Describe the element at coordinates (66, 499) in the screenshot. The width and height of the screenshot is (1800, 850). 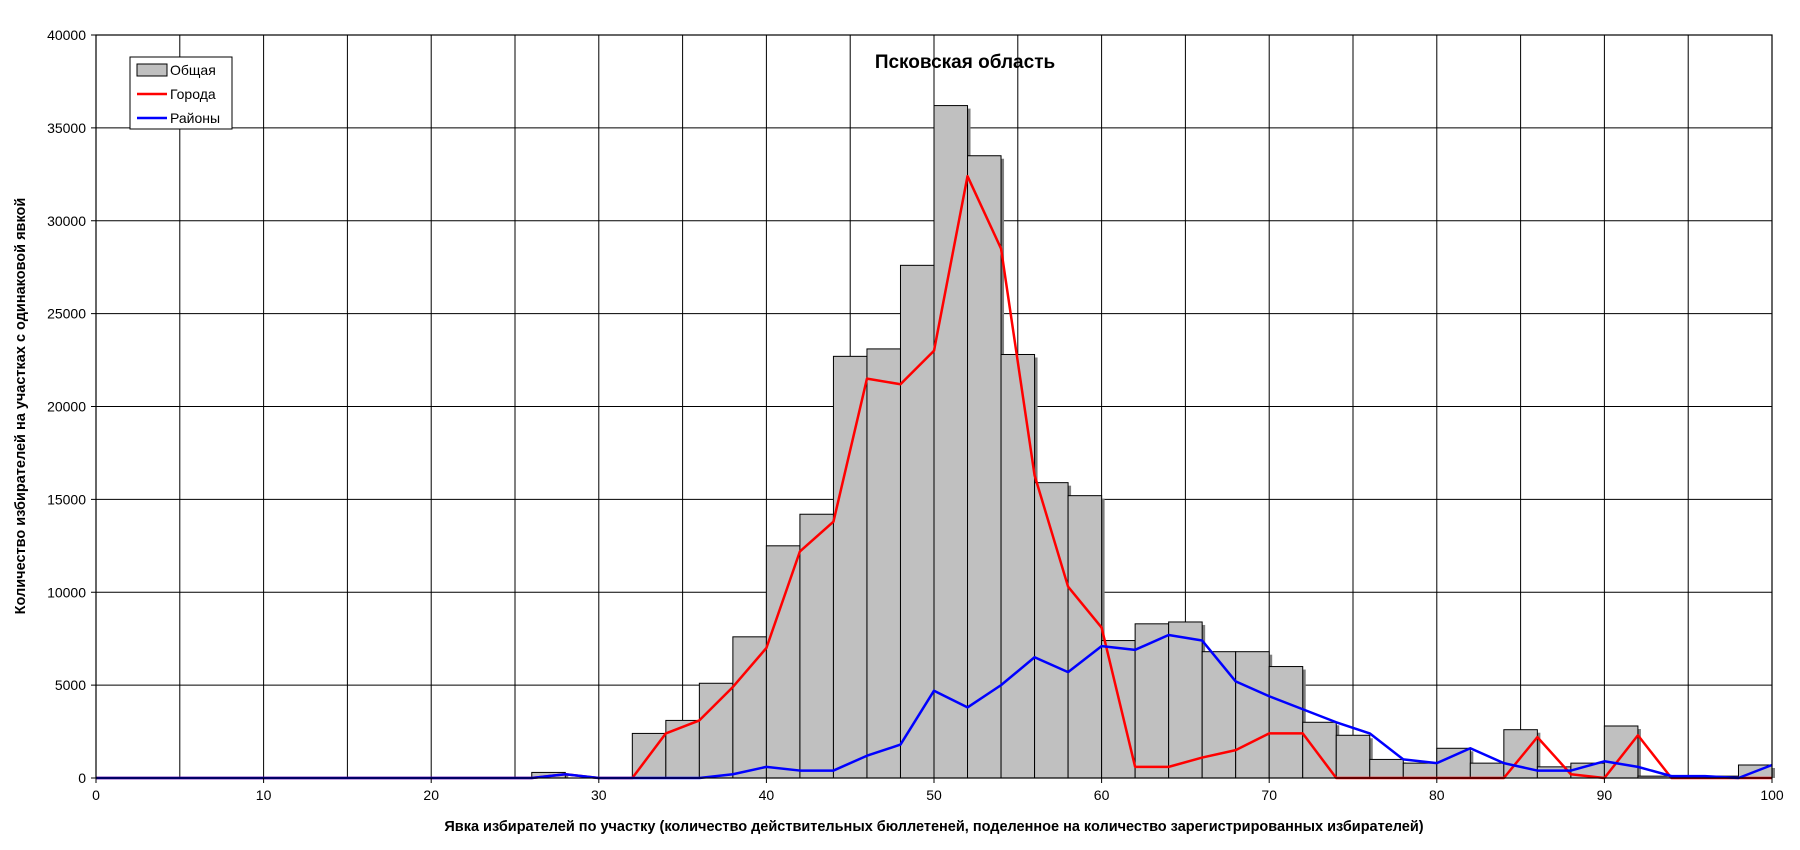
I see `y-tick-label: 15000` at that location.